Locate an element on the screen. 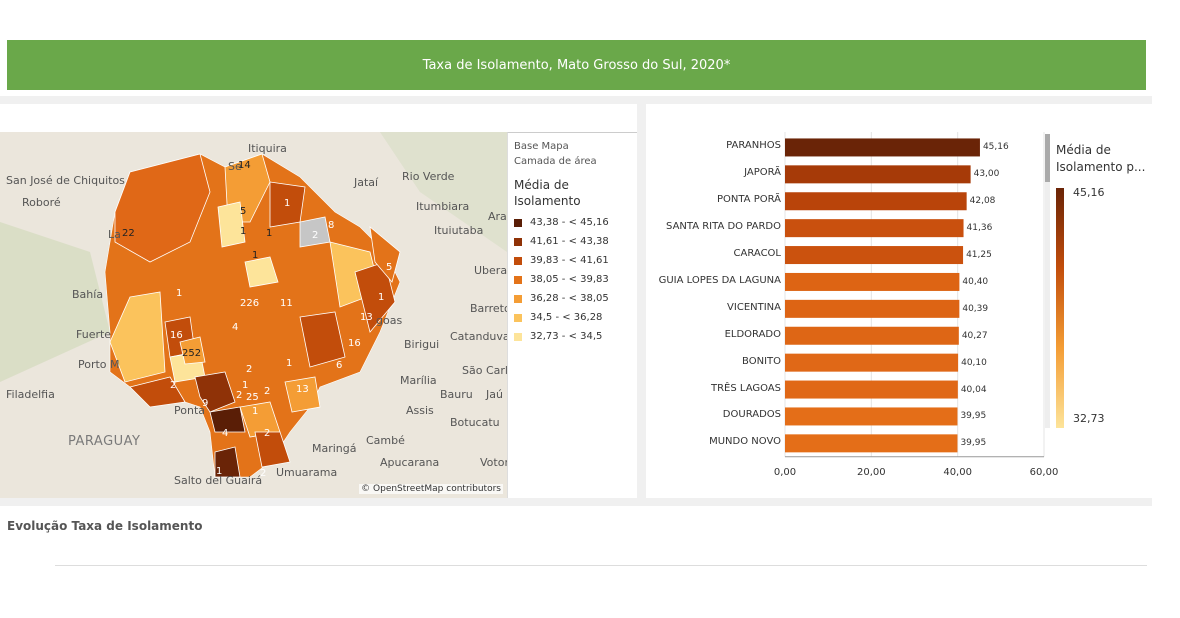 The width and height of the screenshot is (1180, 618). legend-item: 34,5 - < 36,28 is located at coordinates (575, 317).